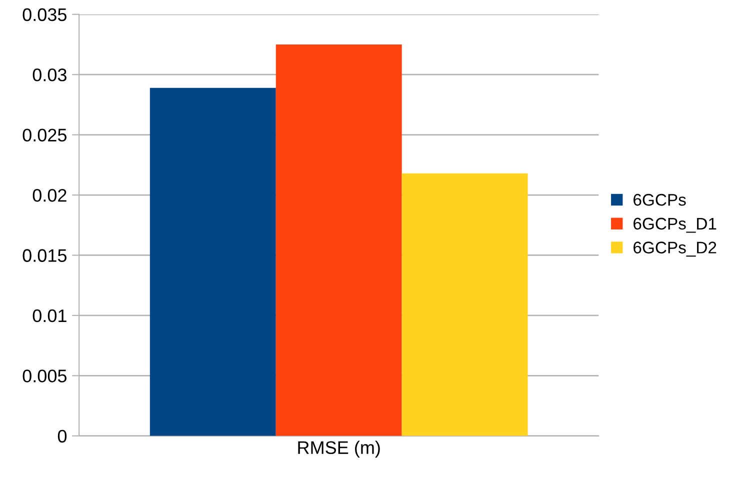 The image size is (753, 479). I want to click on legend-label: 6GCPs_D1, so click(675, 225).